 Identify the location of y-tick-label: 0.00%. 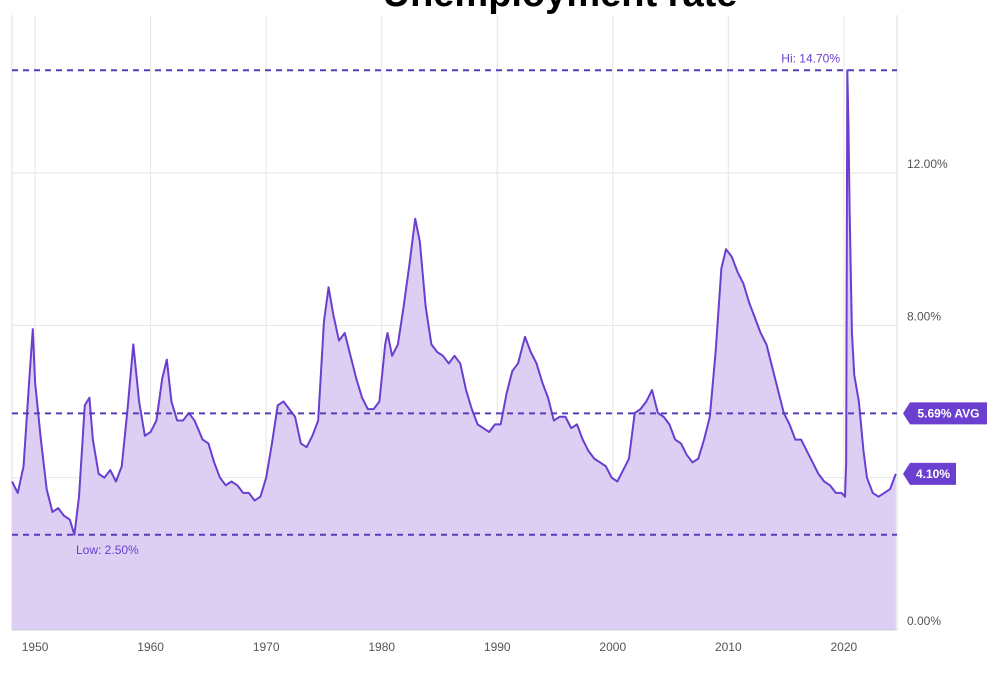
(924, 621).